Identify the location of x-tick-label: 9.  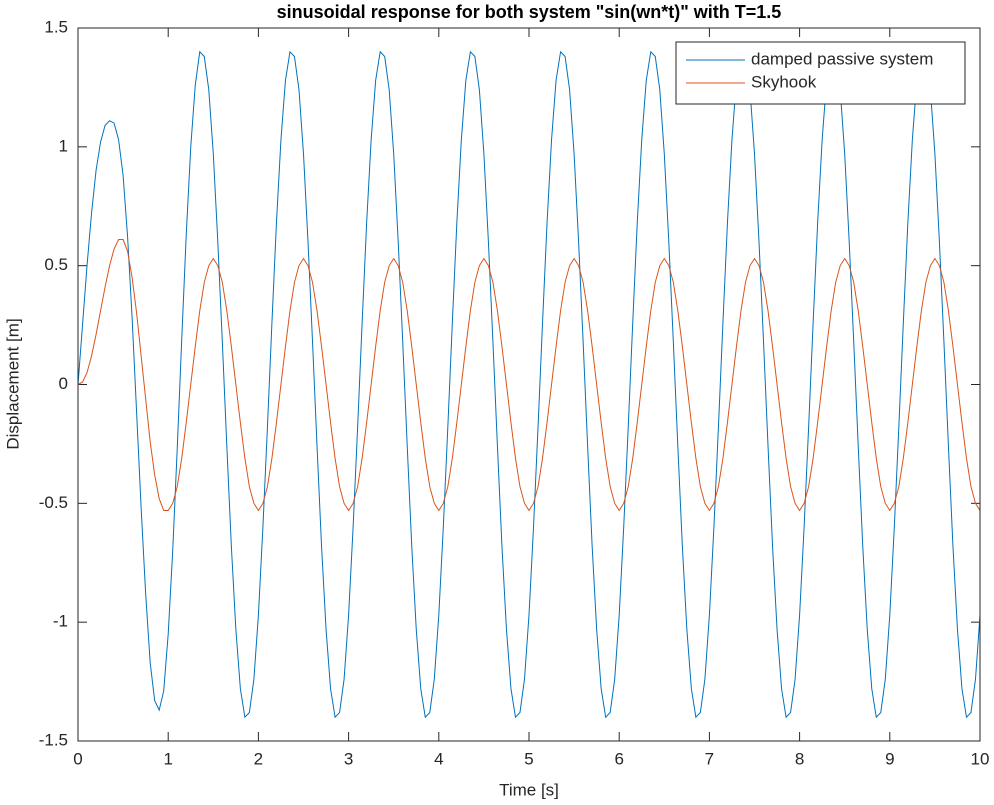
(889, 758).